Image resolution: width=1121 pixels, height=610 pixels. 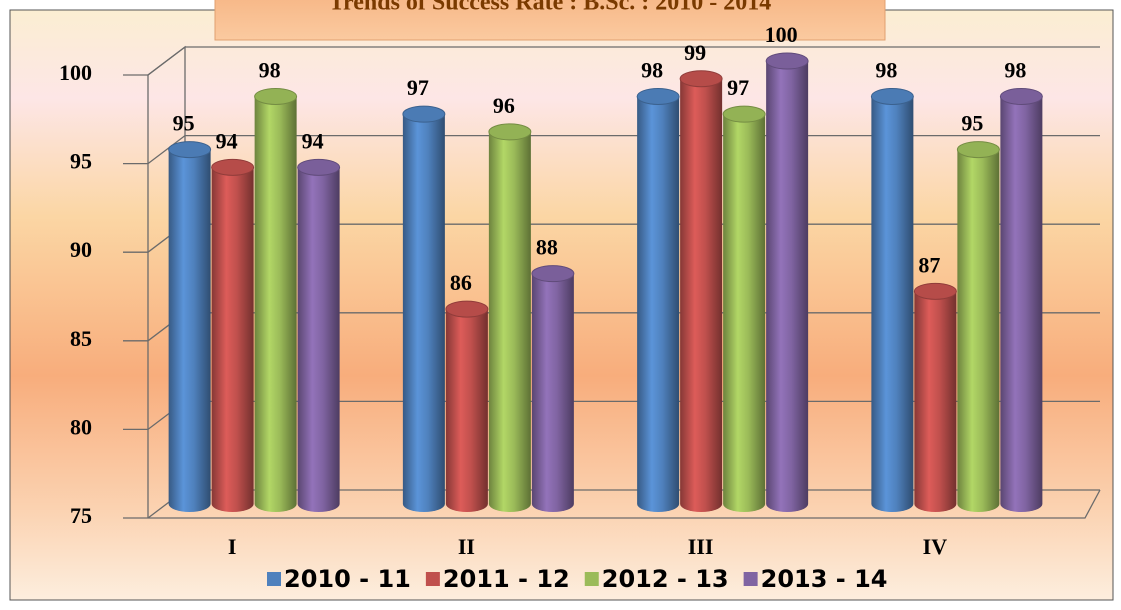 I want to click on legend-label: 2010 - 11, so click(x=347, y=579).